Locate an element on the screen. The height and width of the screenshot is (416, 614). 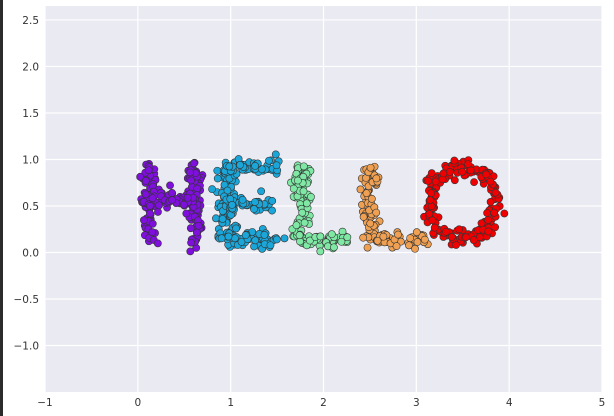
y-tick-label: 2.5 is located at coordinates (30, 21).